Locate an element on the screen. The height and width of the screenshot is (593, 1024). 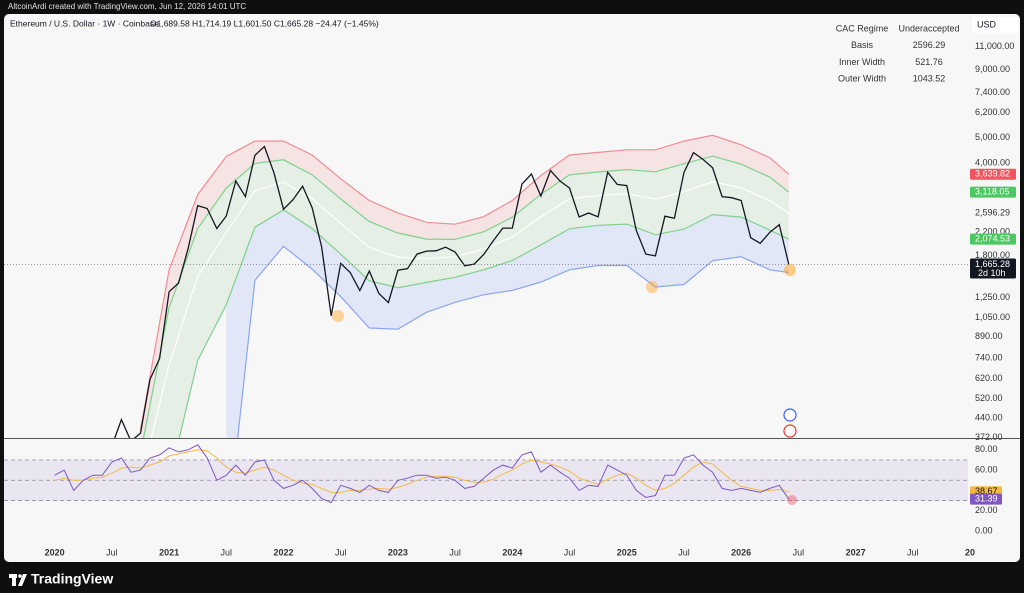
x-tick-label: 2022 is located at coordinates (283, 552).